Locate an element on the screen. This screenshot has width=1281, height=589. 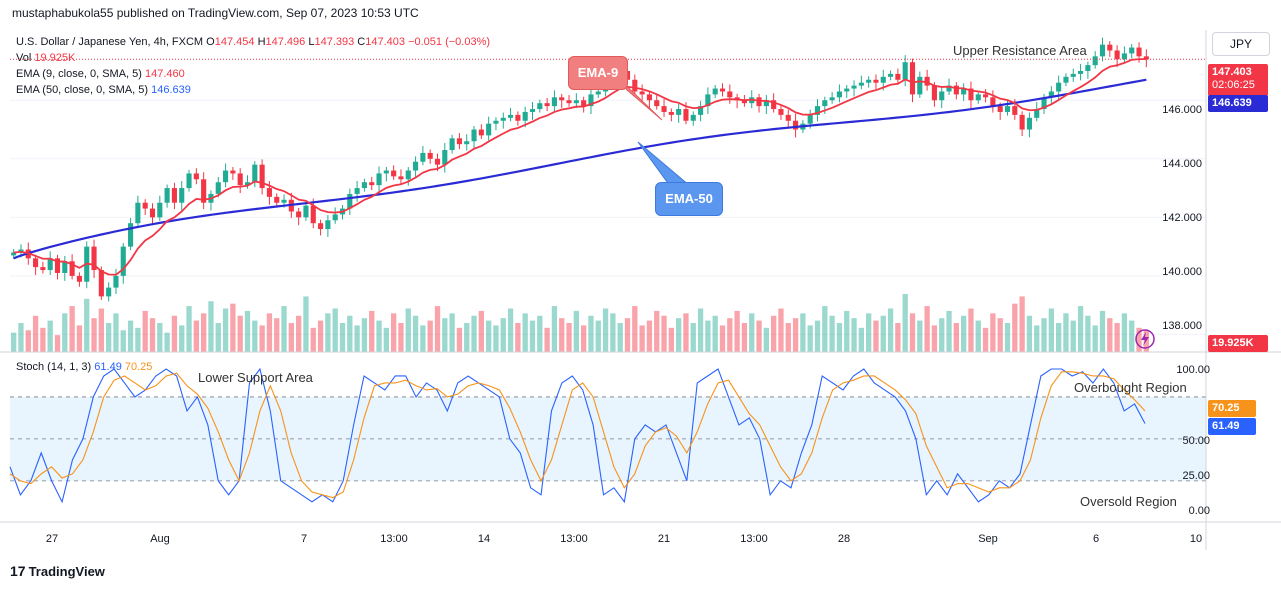
volume-label: Vol is located at coordinates (24, 58).